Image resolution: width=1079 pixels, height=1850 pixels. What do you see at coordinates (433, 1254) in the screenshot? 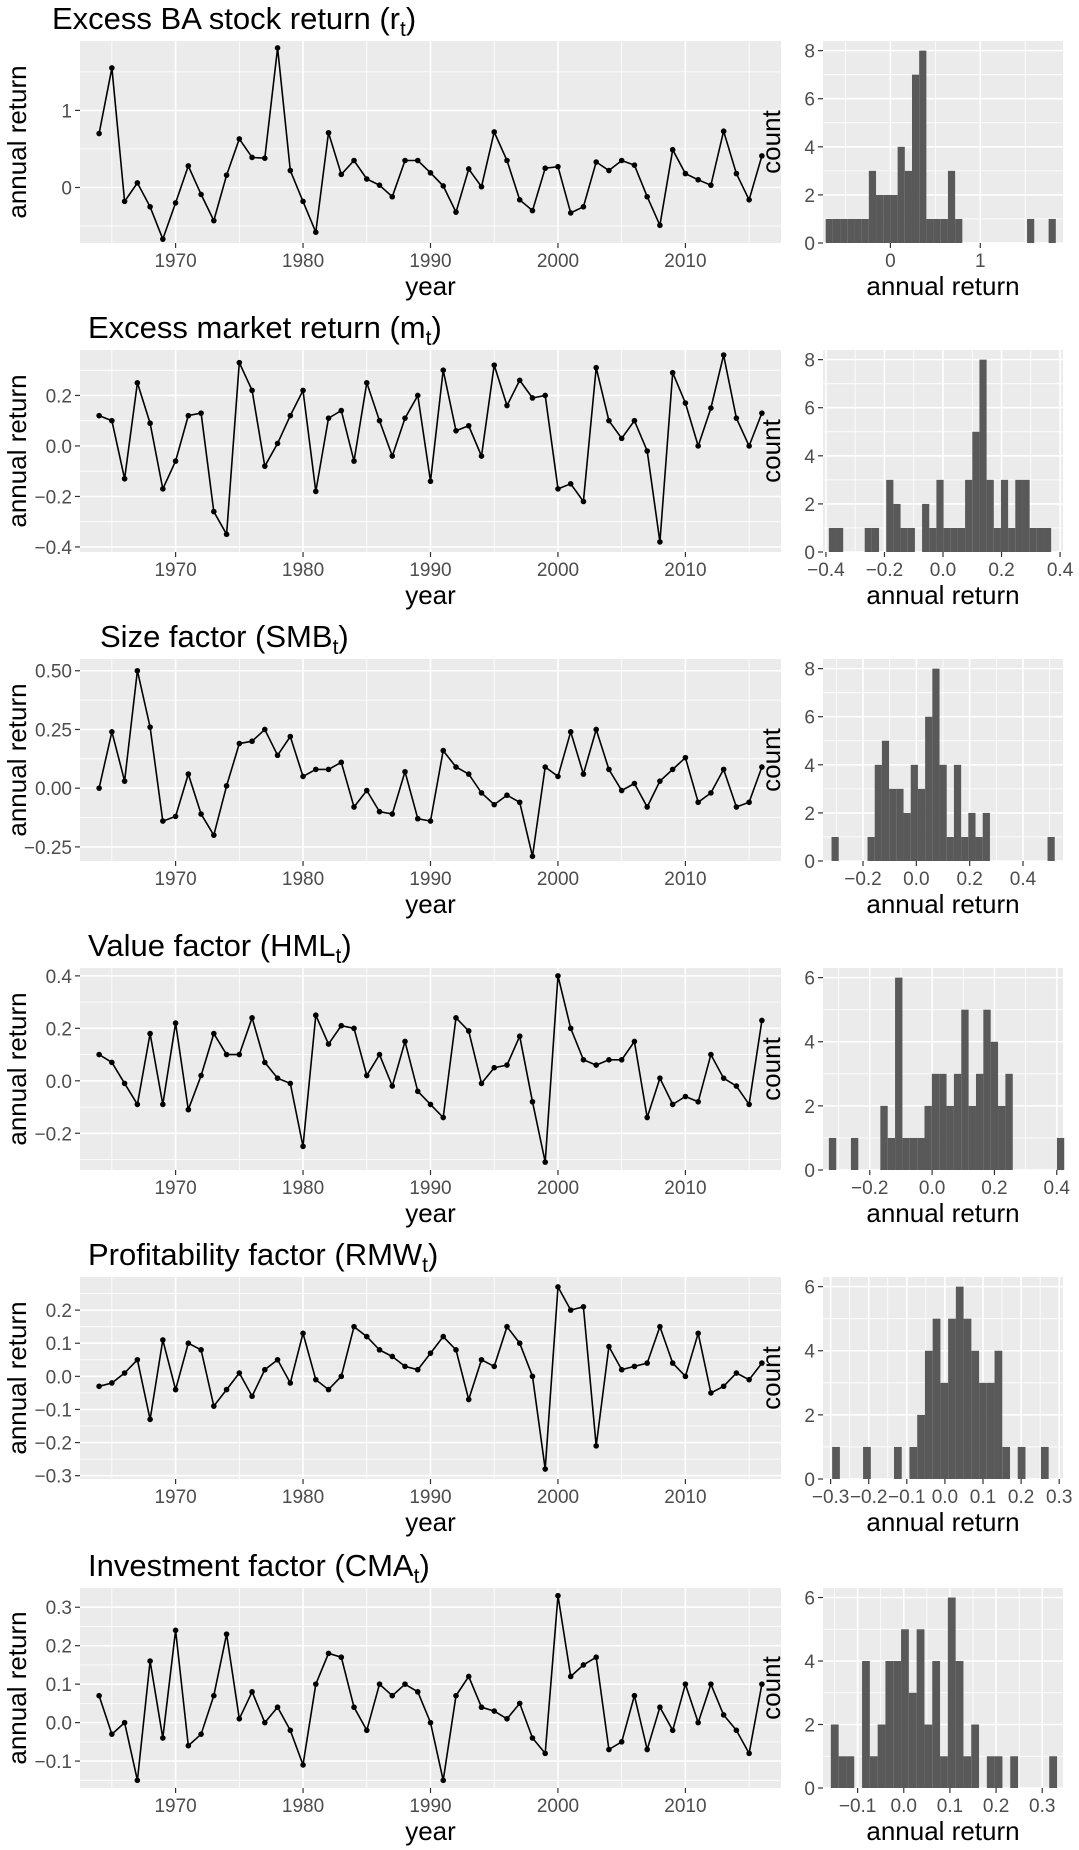
I see `chart-title-close: )` at bounding box center [433, 1254].